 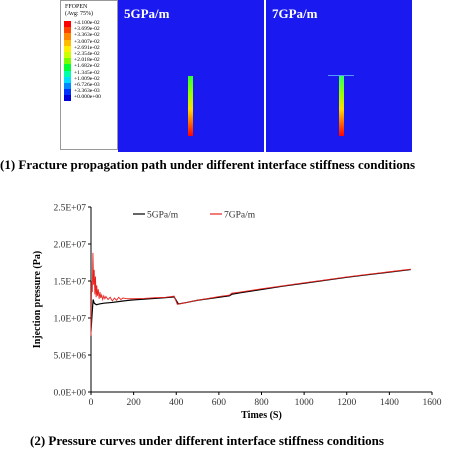 What do you see at coordinates (69, 357) in the screenshot?
I see `y-tick-label: 5.0E+06` at bounding box center [69, 357].